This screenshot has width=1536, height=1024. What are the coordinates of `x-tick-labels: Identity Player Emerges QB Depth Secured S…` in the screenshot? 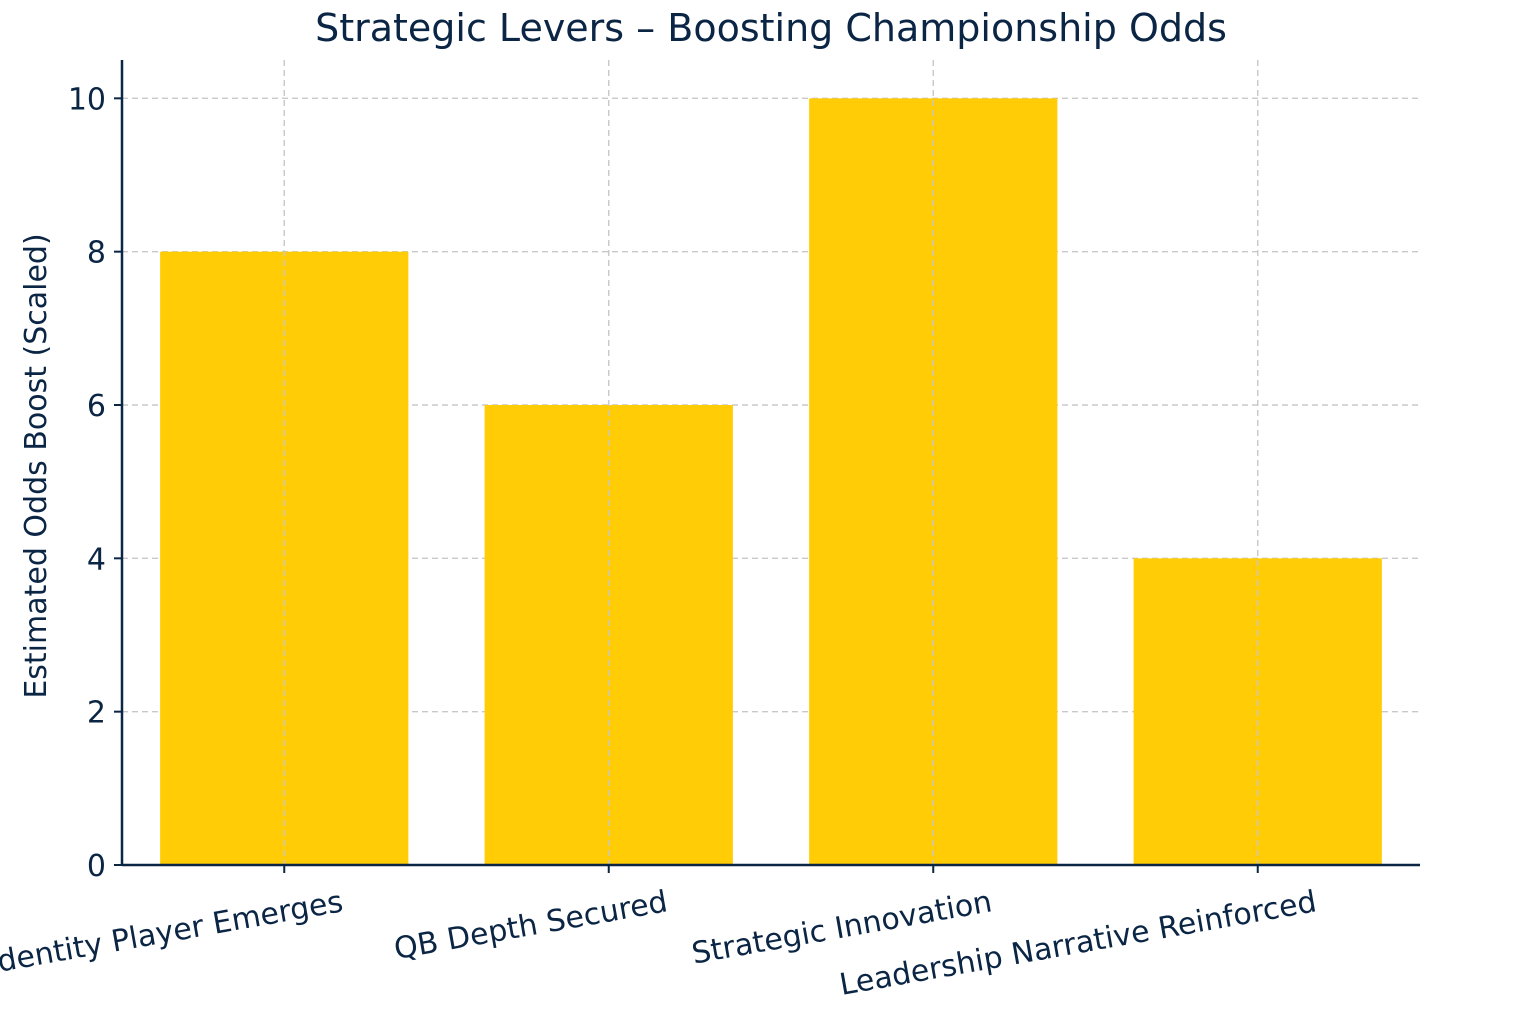 It's located at (659, 943).